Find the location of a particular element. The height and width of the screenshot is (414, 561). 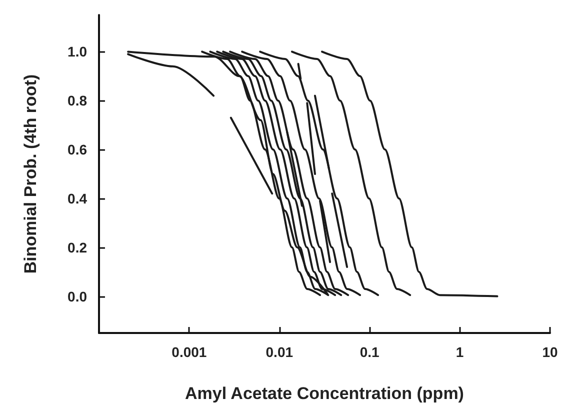

x-tick-label: 0.001 is located at coordinates (189, 352).